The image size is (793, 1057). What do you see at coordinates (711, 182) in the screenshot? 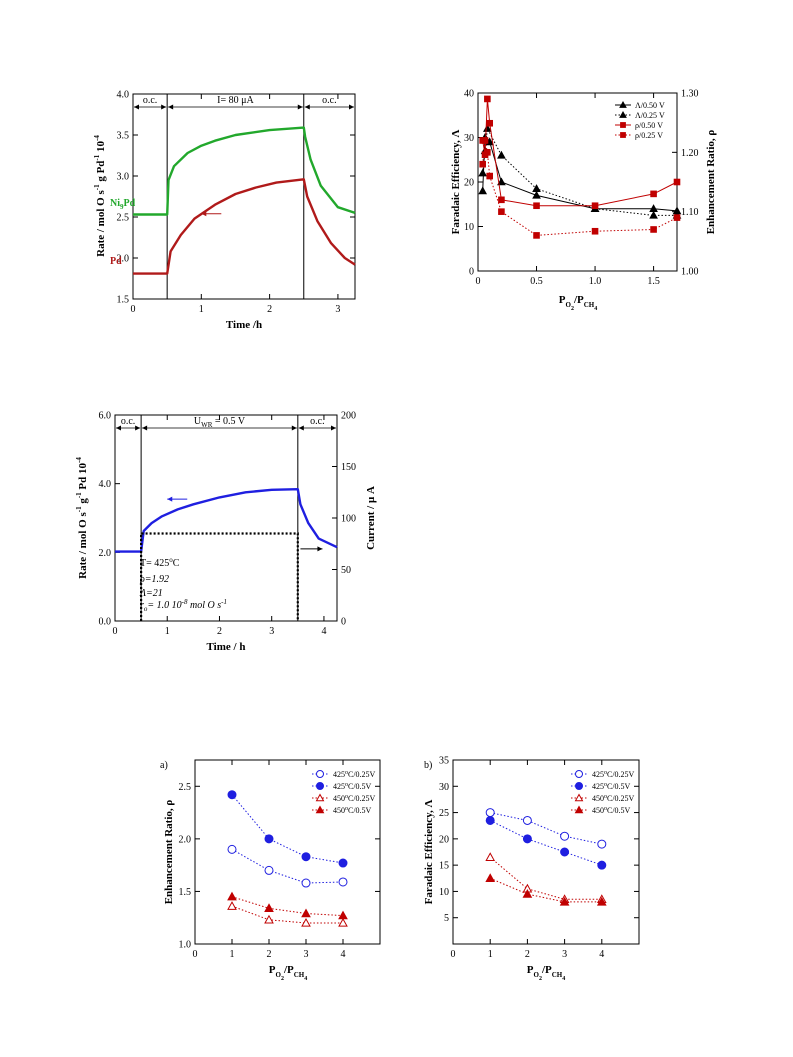
I see `y-axis-label-right: Enhancement Ratio, ρ` at bounding box center [711, 182].